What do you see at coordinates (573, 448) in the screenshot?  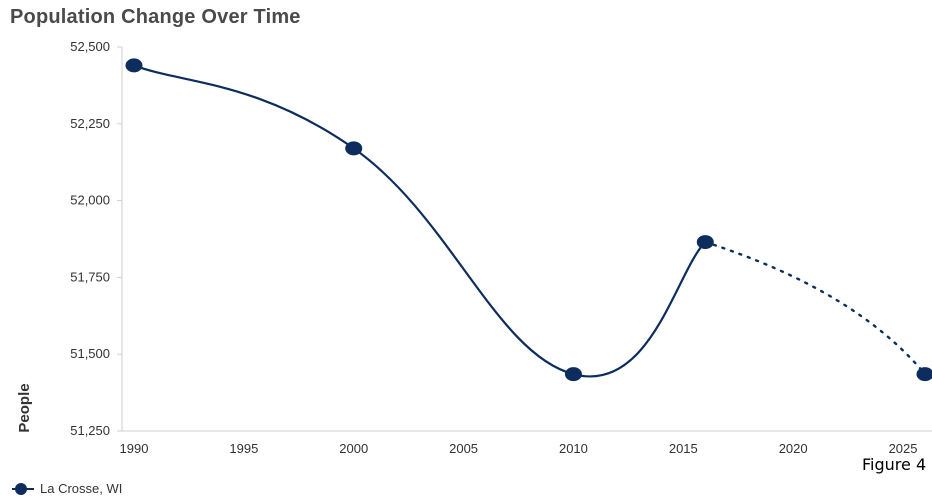 I see `x-tick-label: 2010` at bounding box center [573, 448].